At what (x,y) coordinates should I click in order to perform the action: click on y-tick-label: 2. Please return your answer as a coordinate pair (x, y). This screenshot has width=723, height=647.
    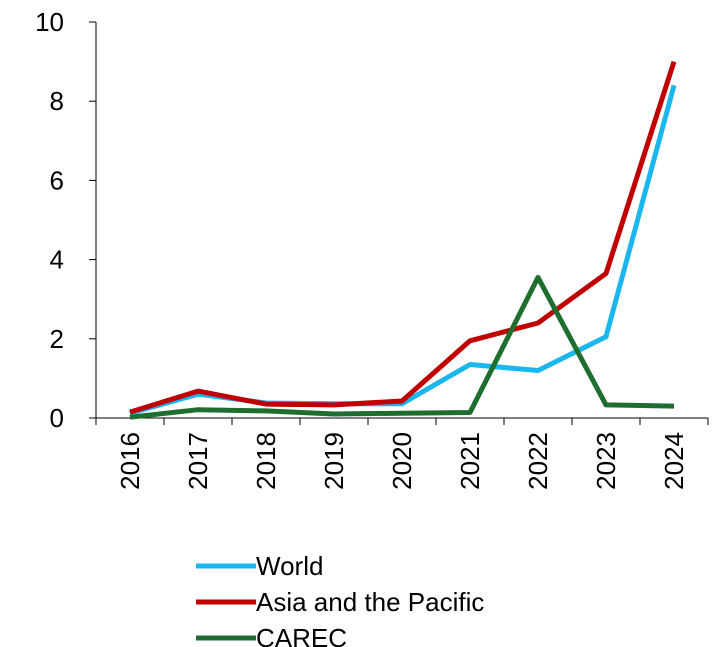
    Looking at the image, I should click on (57, 339).